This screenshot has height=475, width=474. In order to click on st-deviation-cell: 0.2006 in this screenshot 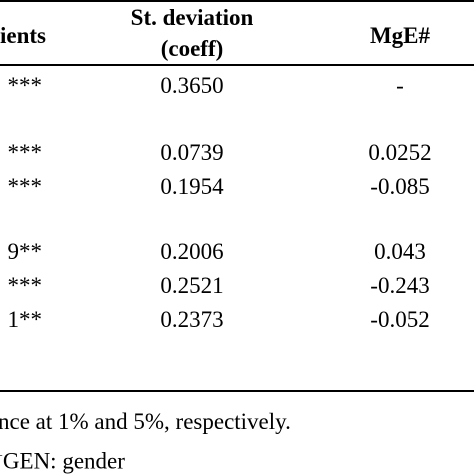, I will do `click(192, 251)`.